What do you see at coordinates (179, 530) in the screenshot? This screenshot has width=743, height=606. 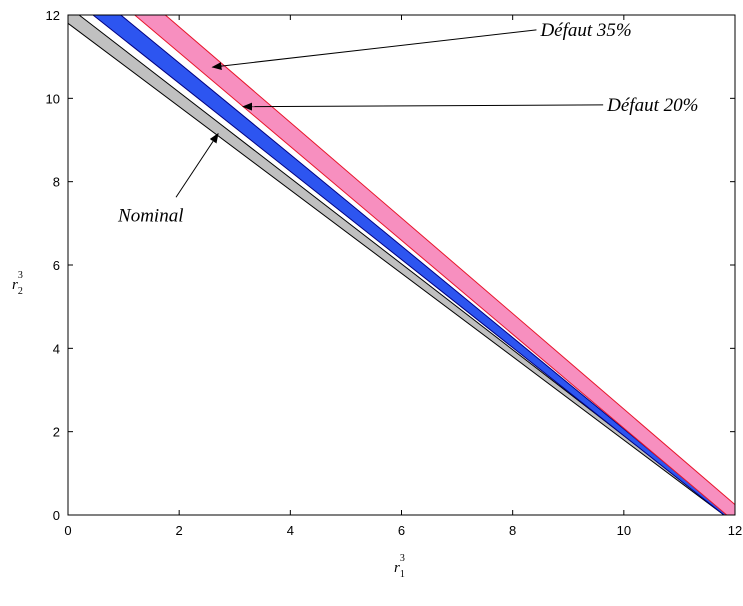 I see `x-tick-label: 2` at bounding box center [179, 530].